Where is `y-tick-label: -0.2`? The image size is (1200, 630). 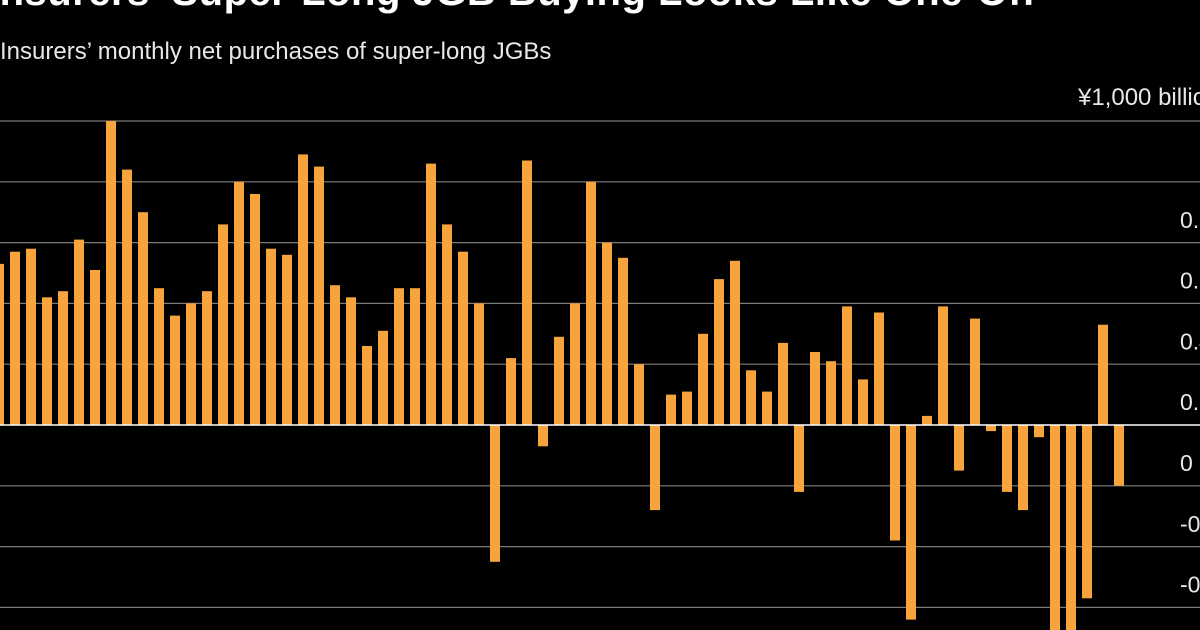 y-tick-label: -0.2 is located at coordinates (1190, 524).